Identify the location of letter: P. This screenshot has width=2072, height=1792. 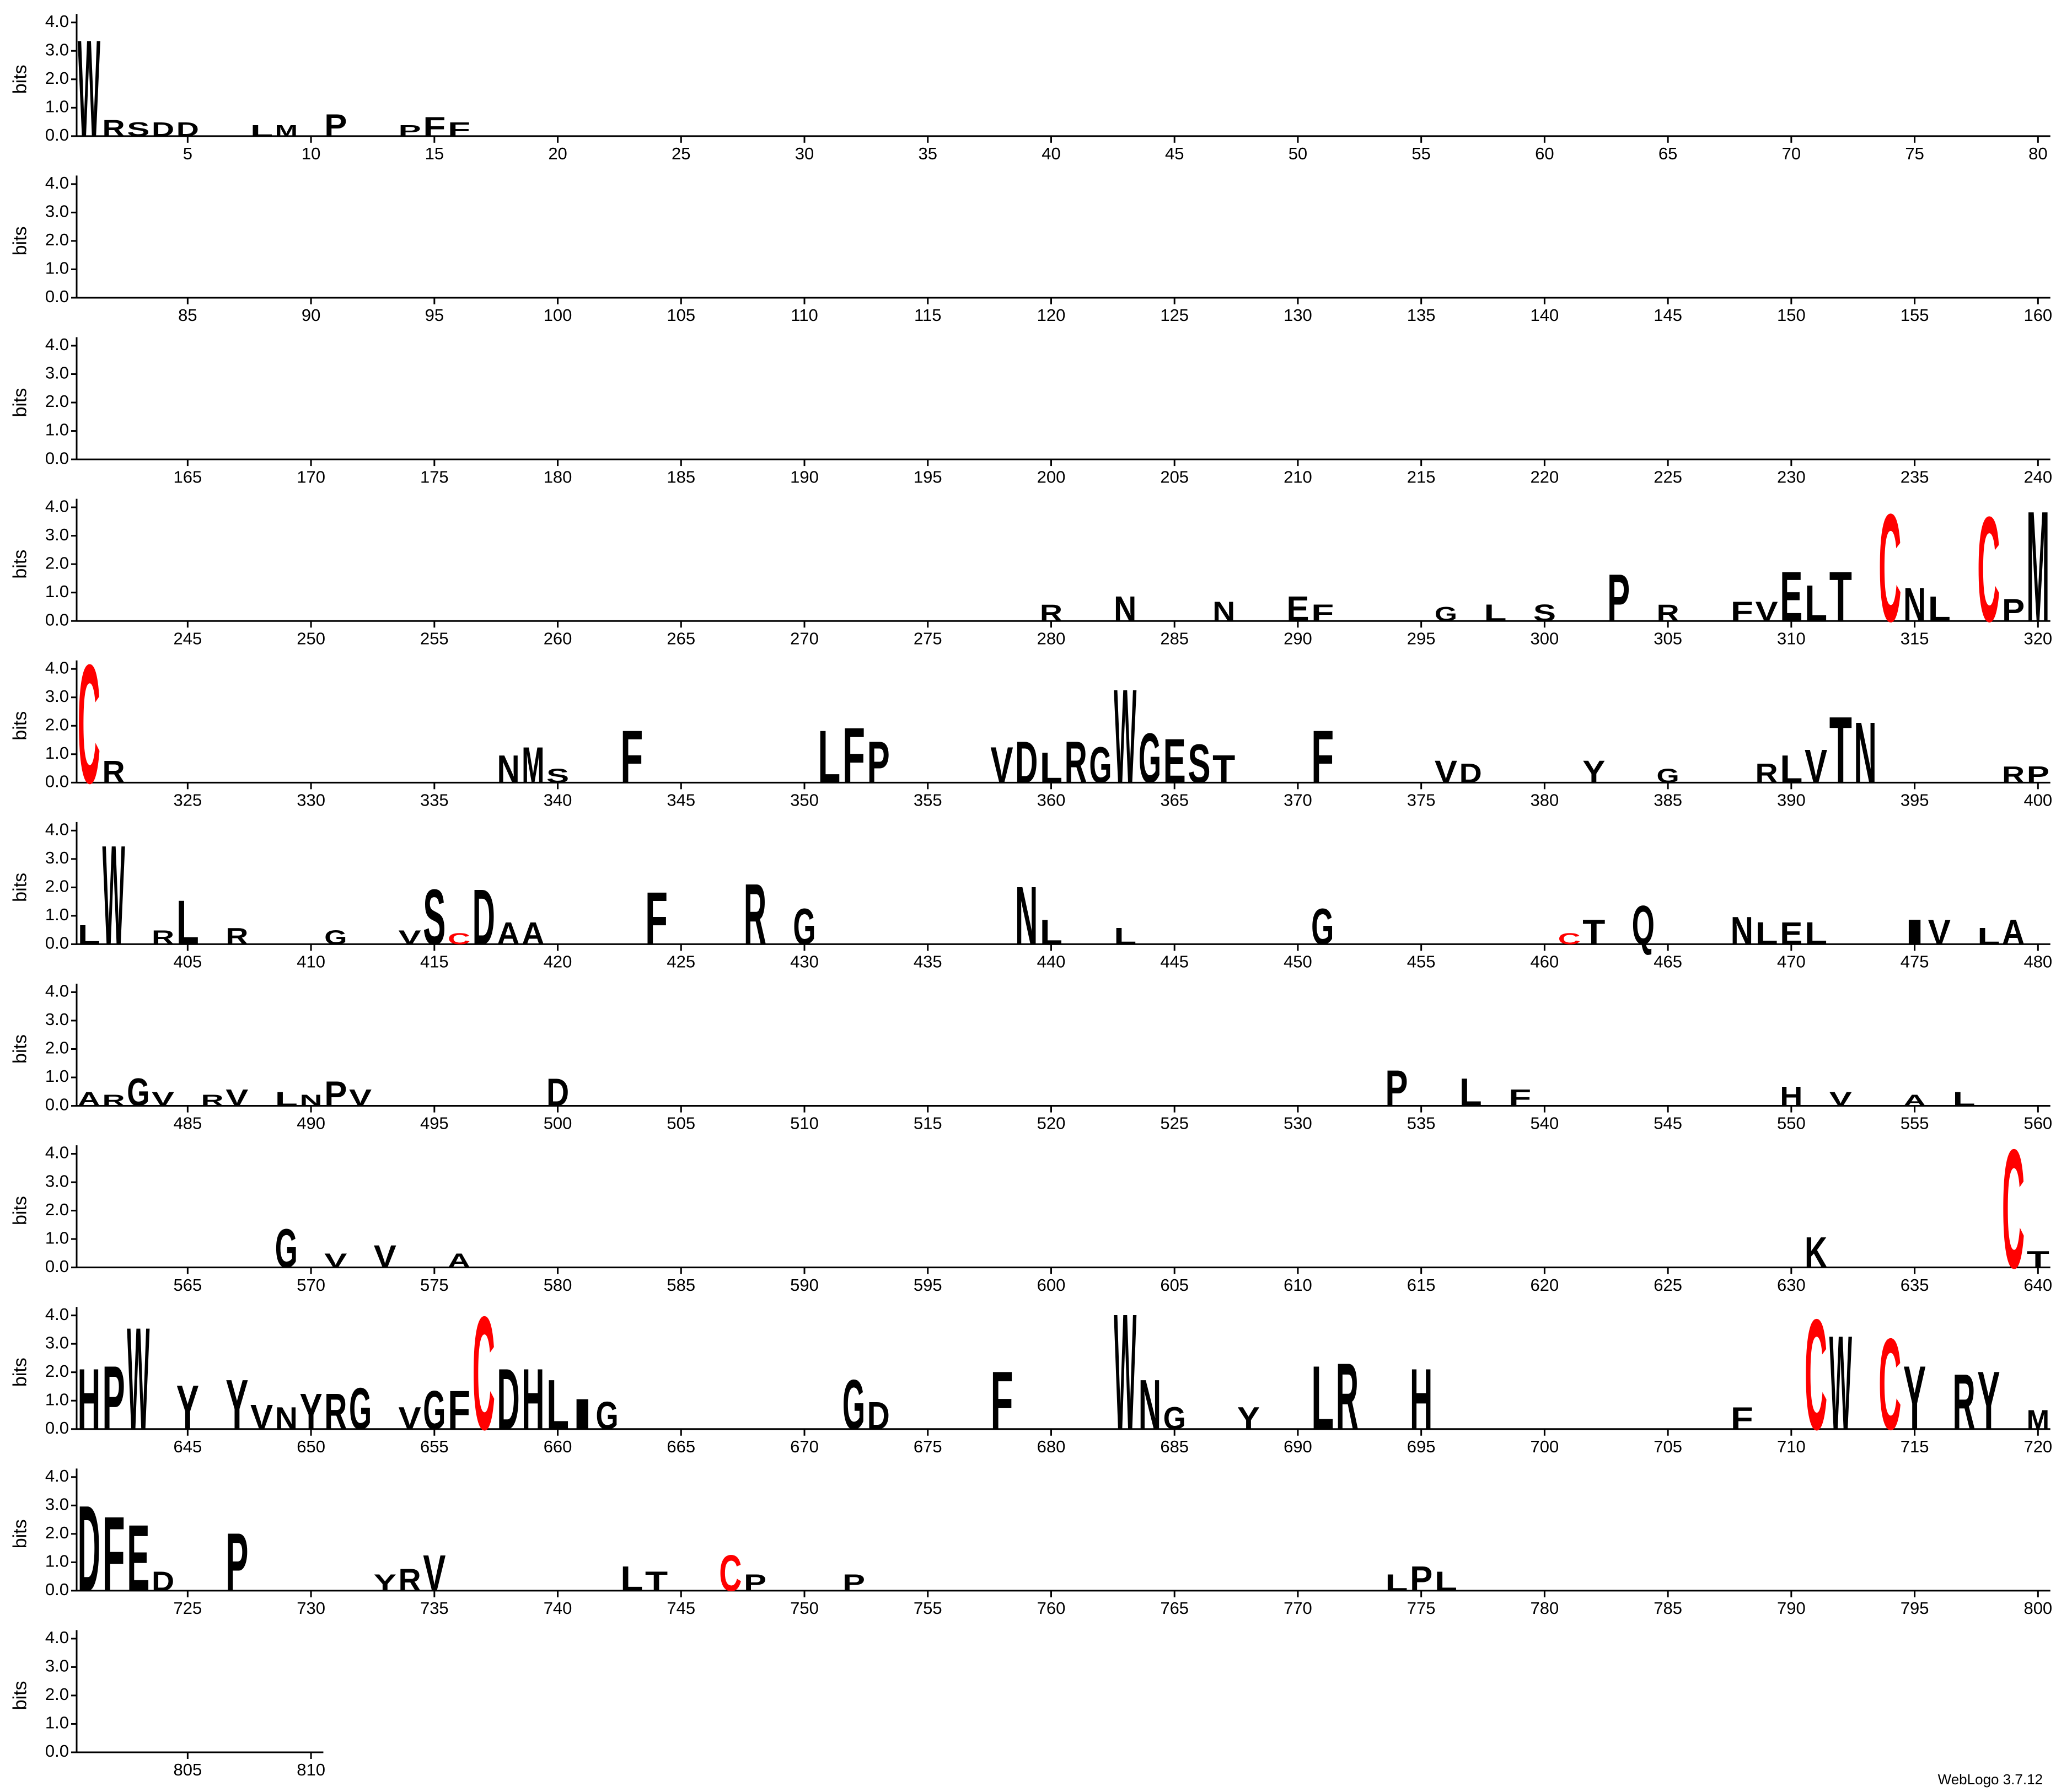
(853, 1582).